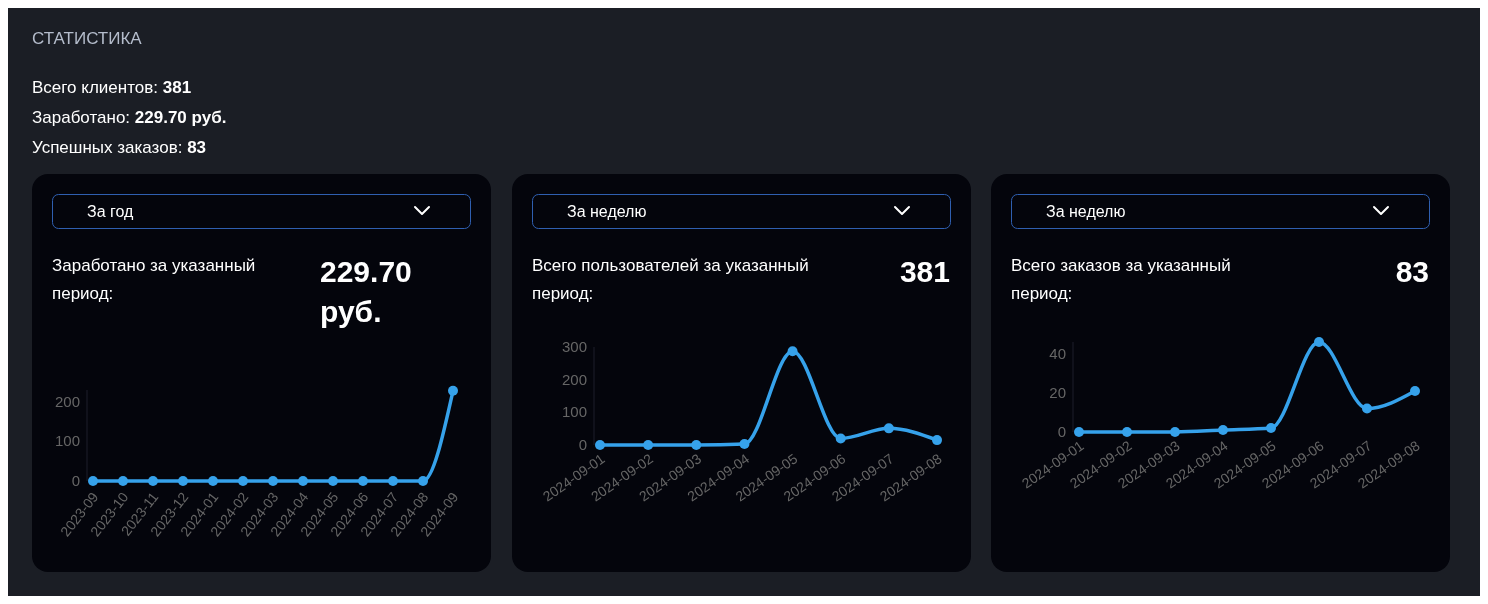 The height and width of the screenshot is (604, 1488). I want to click on y-tick-label: 300, so click(574, 346).